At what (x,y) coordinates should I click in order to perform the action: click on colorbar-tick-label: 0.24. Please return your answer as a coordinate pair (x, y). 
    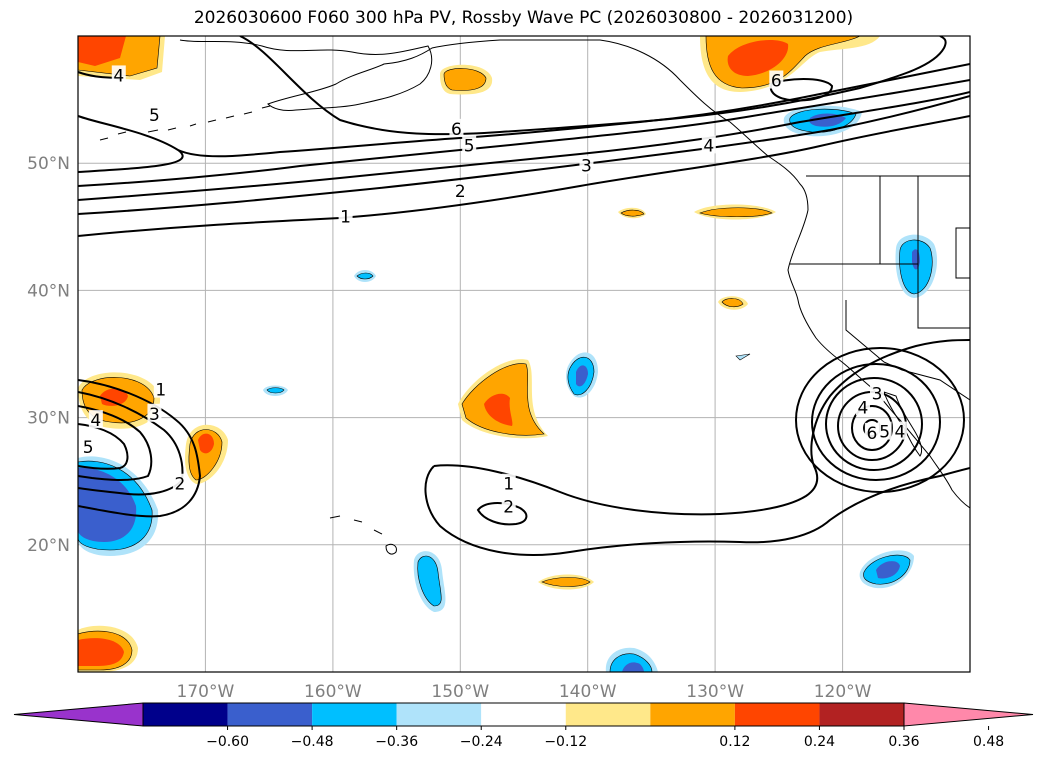
    Looking at the image, I should click on (819, 742).